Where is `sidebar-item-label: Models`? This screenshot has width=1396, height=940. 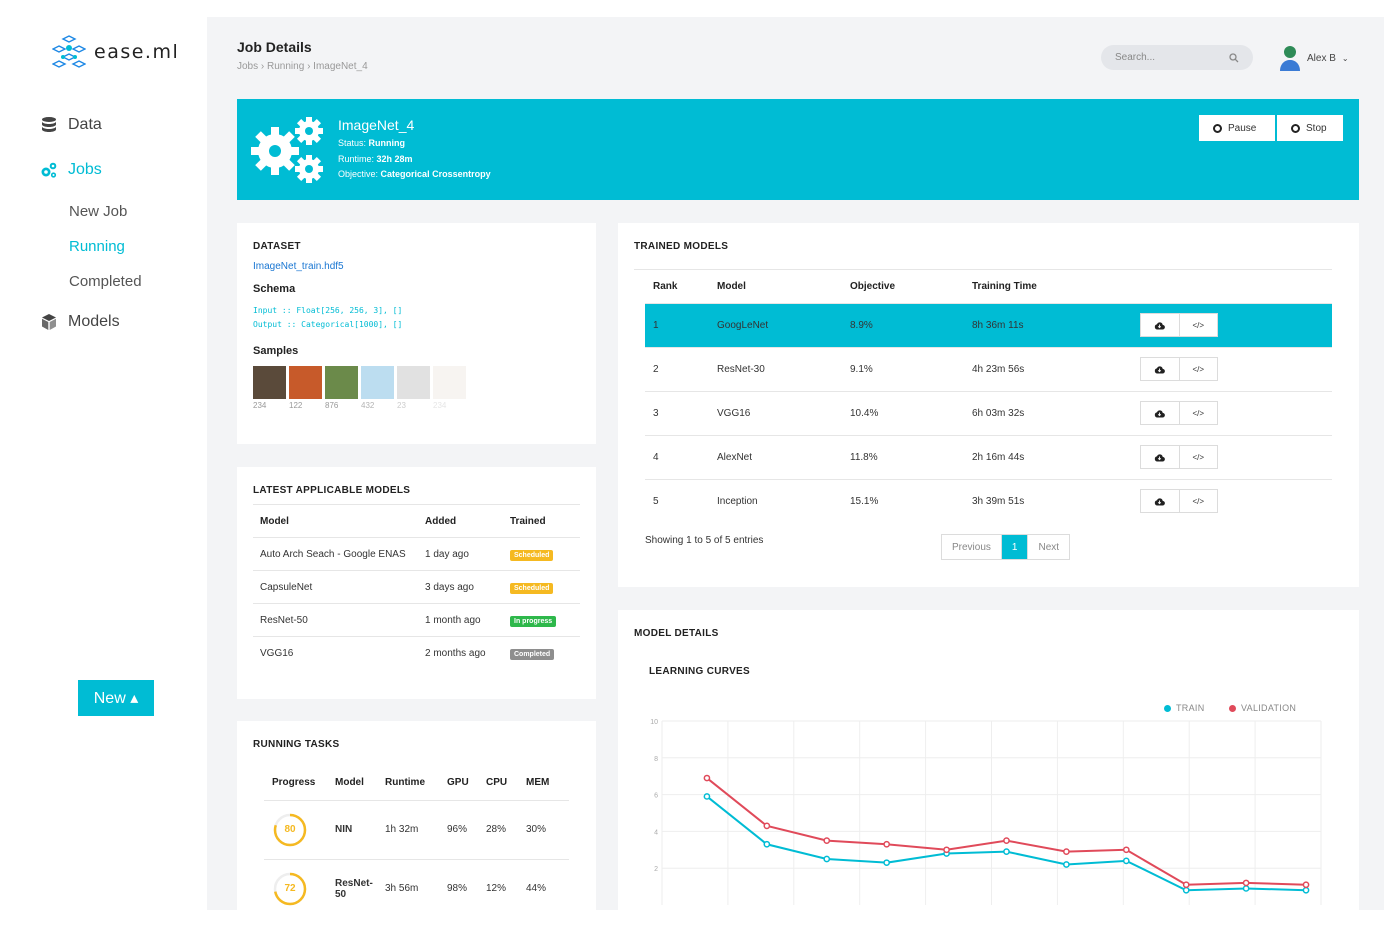 sidebar-item-label: Models is located at coordinates (94, 321).